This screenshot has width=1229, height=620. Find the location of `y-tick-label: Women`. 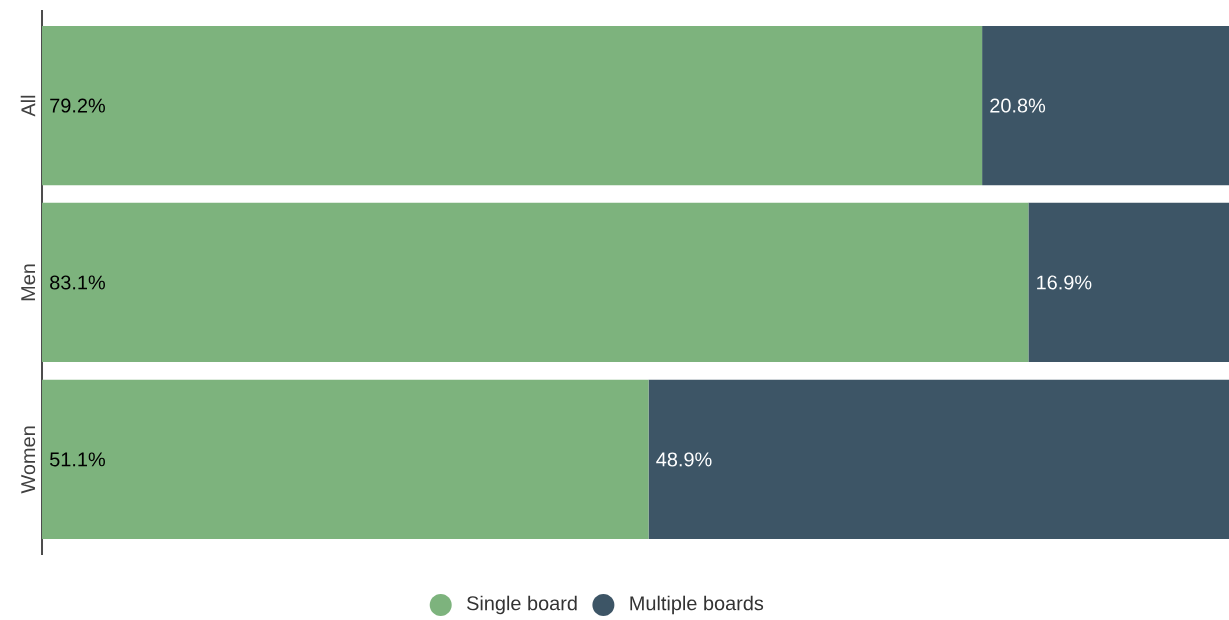

y-tick-label: Women is located at coordinates (28, 460).